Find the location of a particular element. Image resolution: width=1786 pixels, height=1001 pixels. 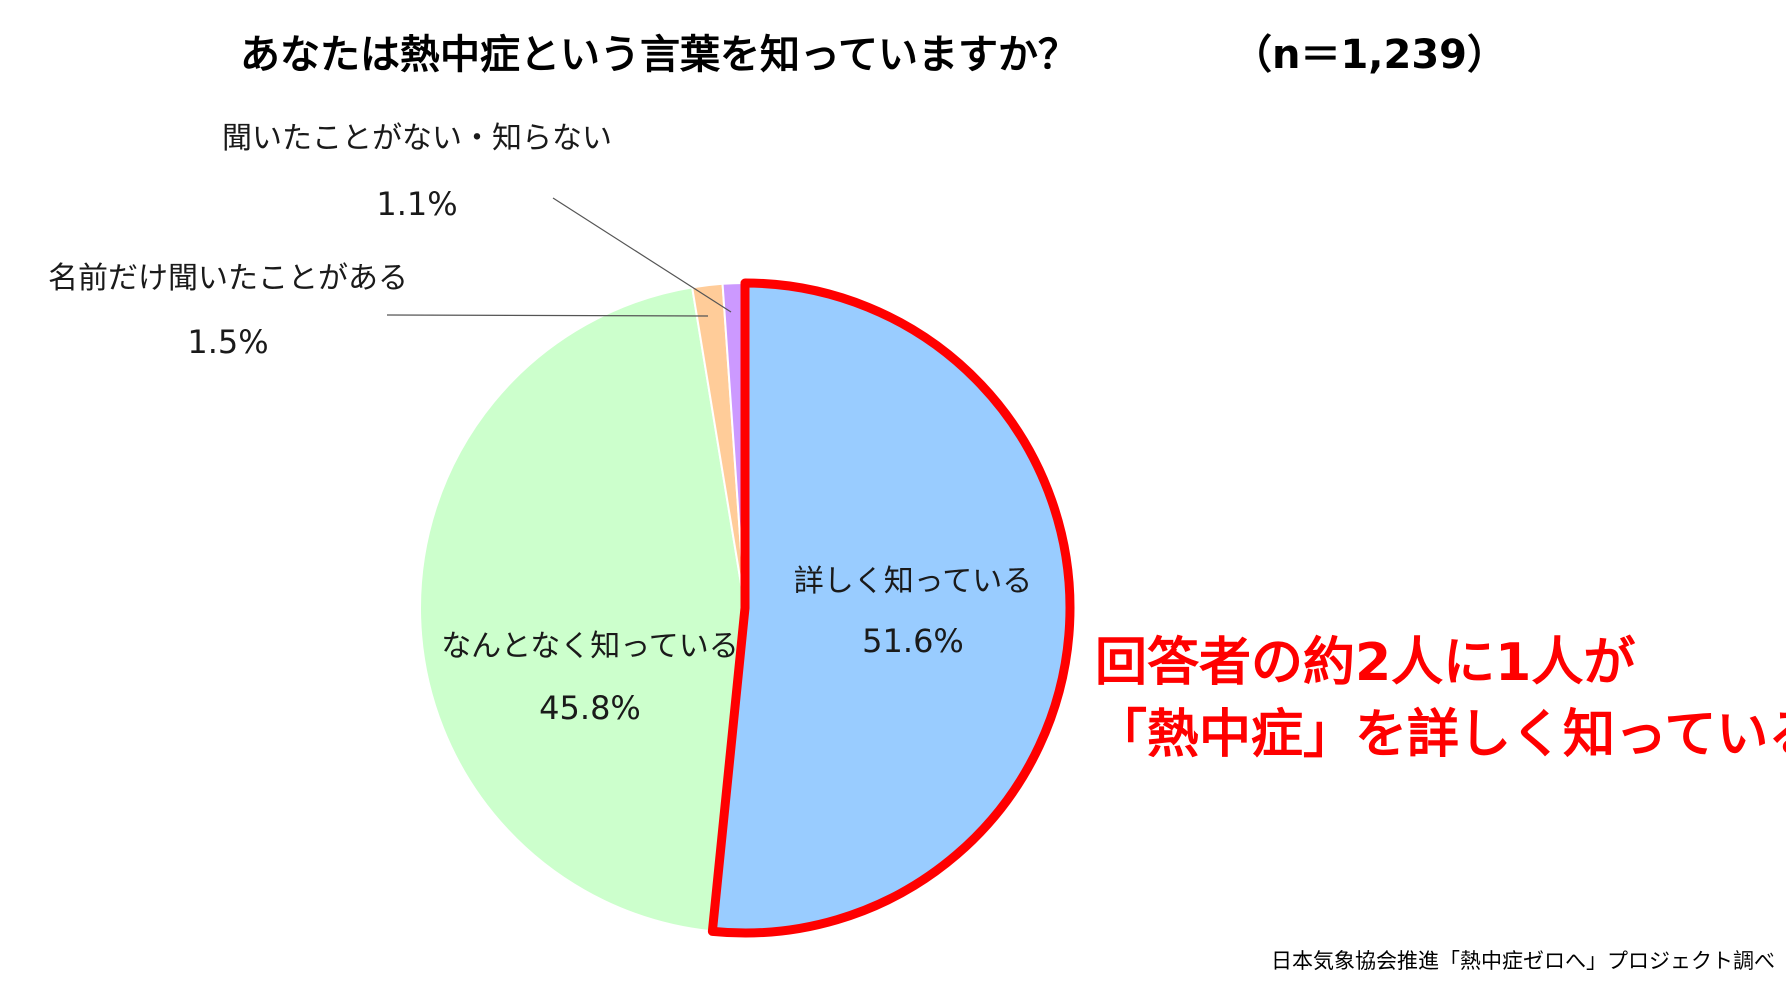

sample-size: （n＝1,239） is located at coordinates (1369, 55).